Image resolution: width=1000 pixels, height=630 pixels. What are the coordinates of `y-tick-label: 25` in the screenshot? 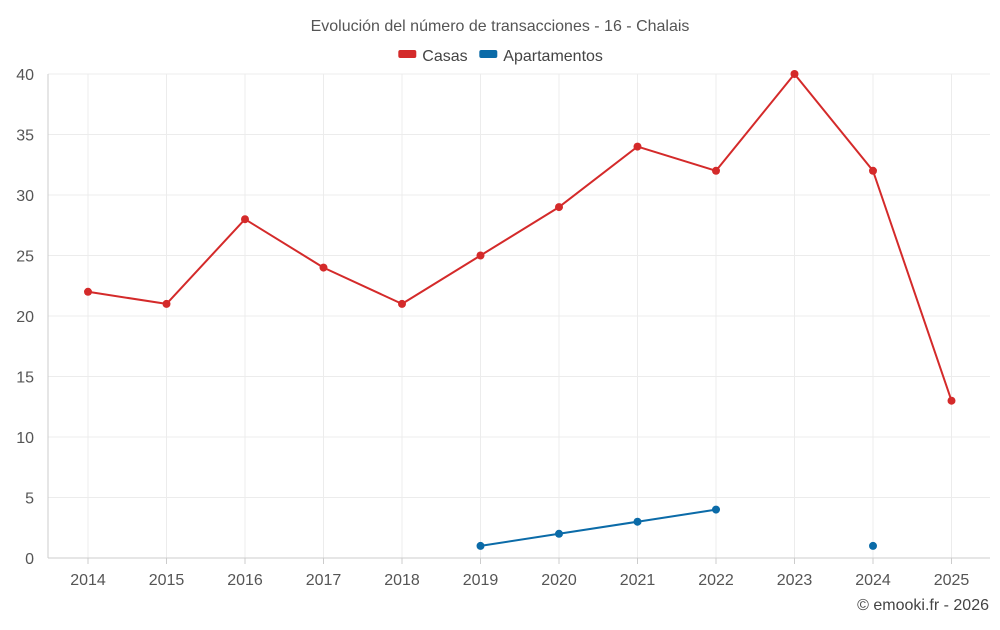 It's located at (25, 257).